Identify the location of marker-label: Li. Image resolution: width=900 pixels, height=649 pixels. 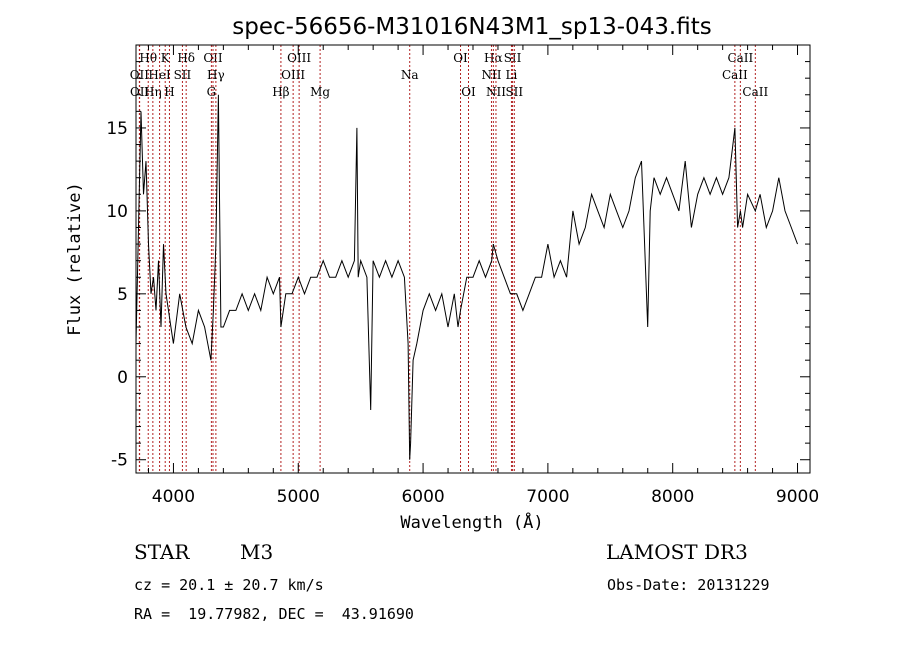
(512, 75).